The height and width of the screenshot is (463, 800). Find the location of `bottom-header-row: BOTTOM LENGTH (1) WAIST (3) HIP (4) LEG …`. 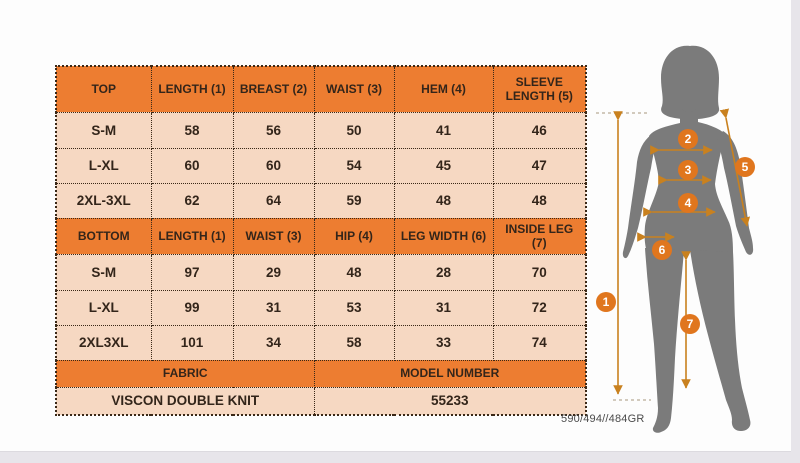

bottom-header-row: BOTTOM LENGTH (1) WAIST (3) HIP (4) LEG … is located at coordinates (321, 236).